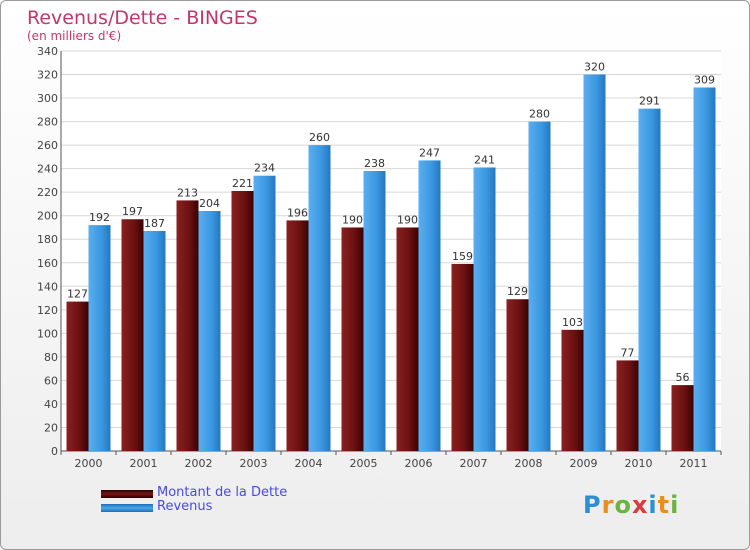 This screenshot has height=550, width=750. I want to click on y-tick-label: 160, so click(47, 263).